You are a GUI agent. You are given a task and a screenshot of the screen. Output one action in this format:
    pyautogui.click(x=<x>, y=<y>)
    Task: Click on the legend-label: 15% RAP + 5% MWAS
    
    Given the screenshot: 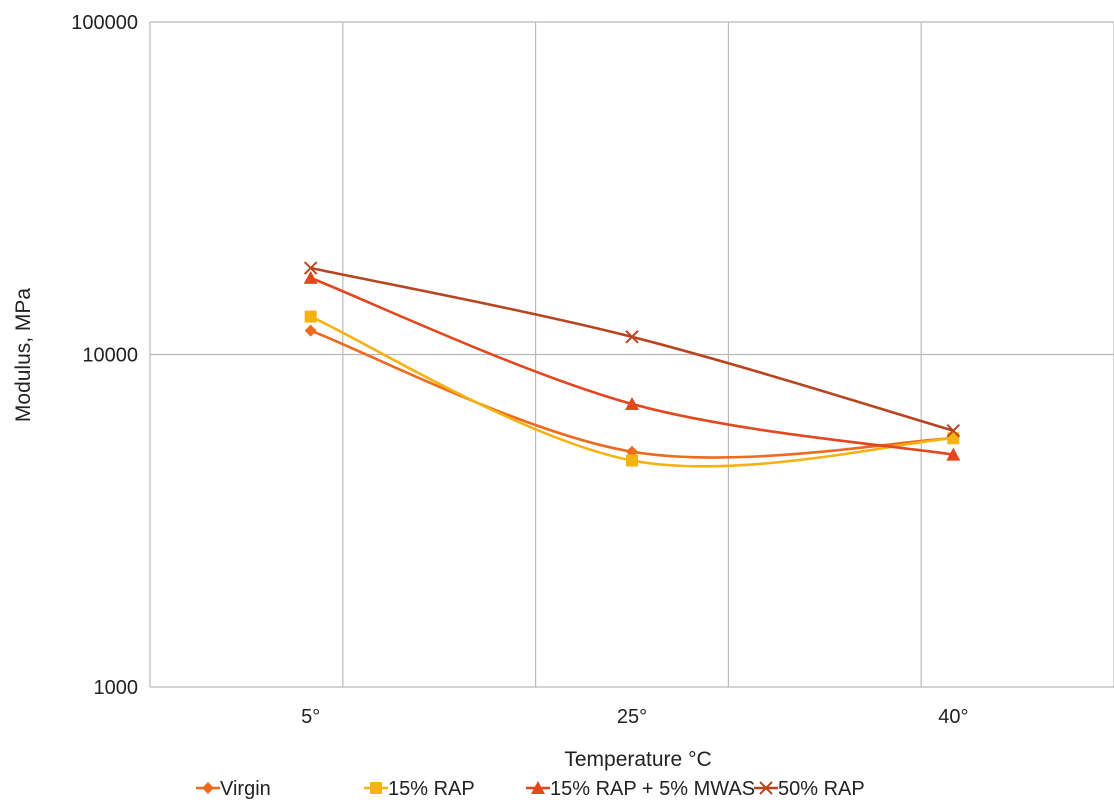 What is the action you would take?
    pyautogui.click(x=652, y=789)
    